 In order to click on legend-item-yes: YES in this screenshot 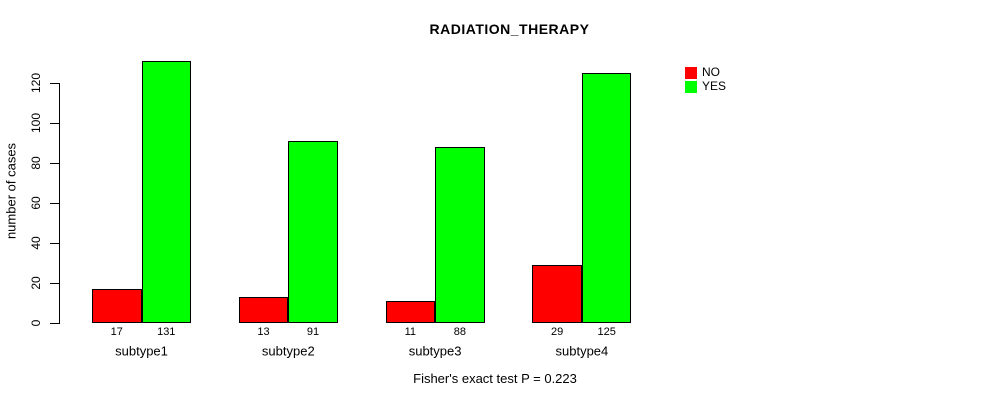, I will do `click(705, 86)`.